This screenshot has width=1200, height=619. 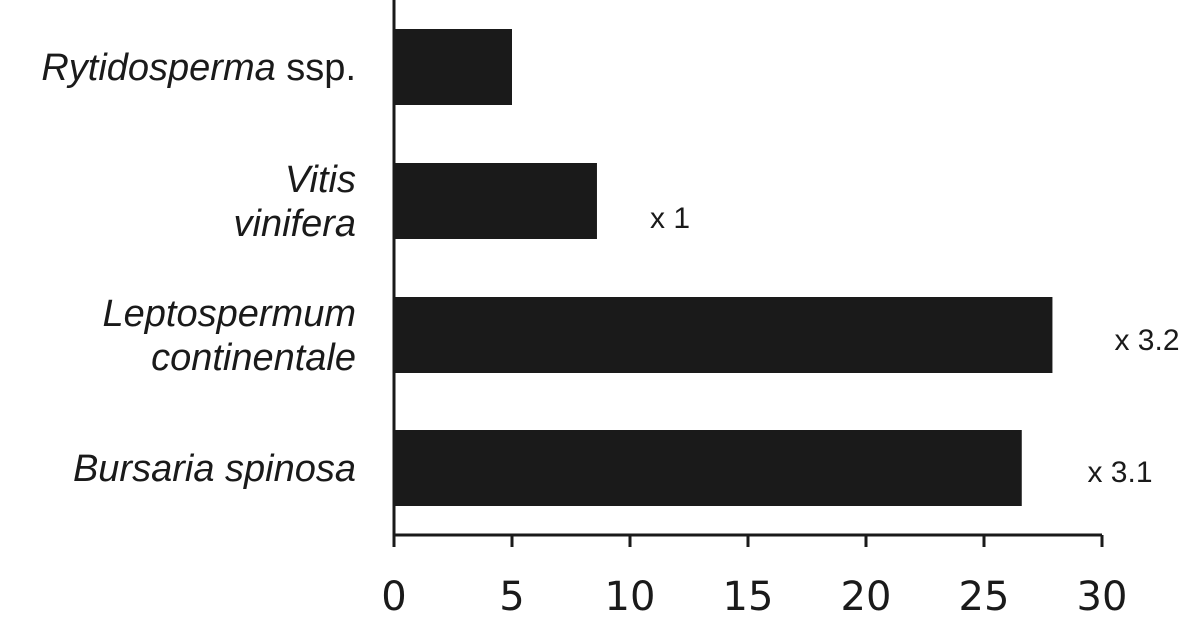 I want to click on bar-vitis, so click(x=495, y=201).